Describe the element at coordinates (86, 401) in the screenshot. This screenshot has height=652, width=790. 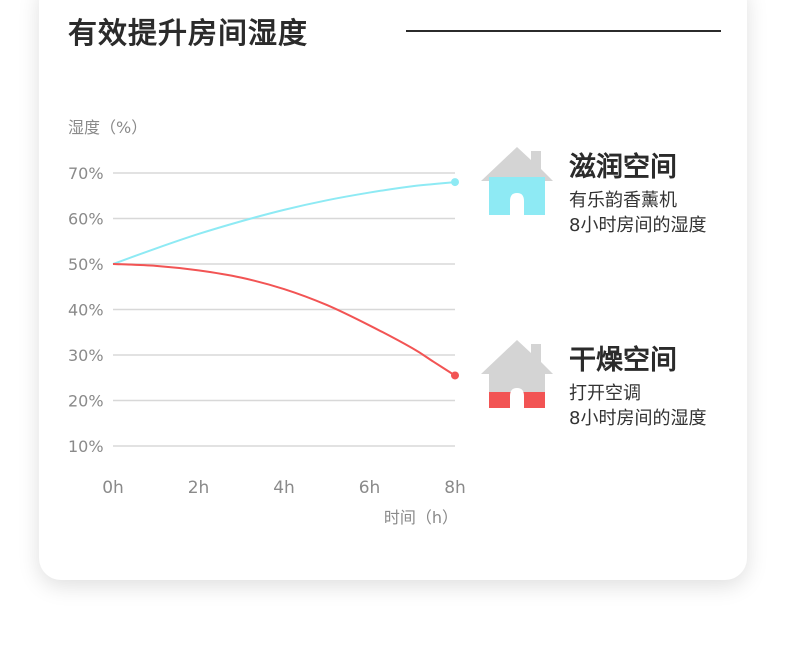
I see `y-tick-label: 20%` at that location.